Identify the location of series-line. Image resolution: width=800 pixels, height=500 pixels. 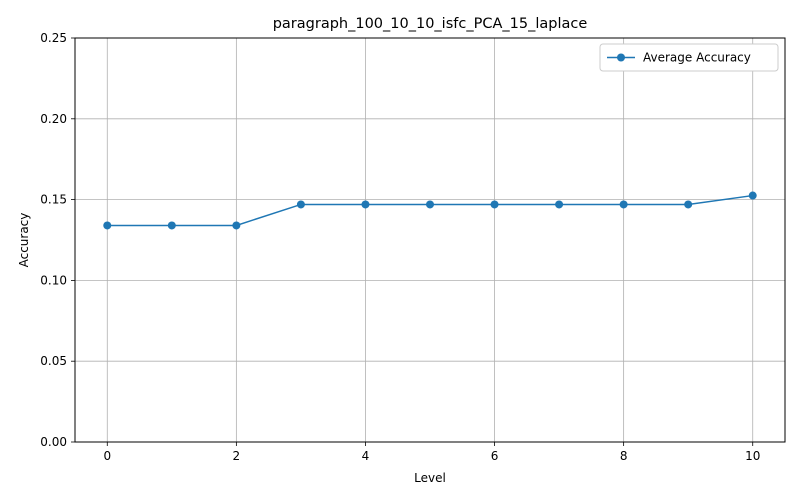
(430, 210).